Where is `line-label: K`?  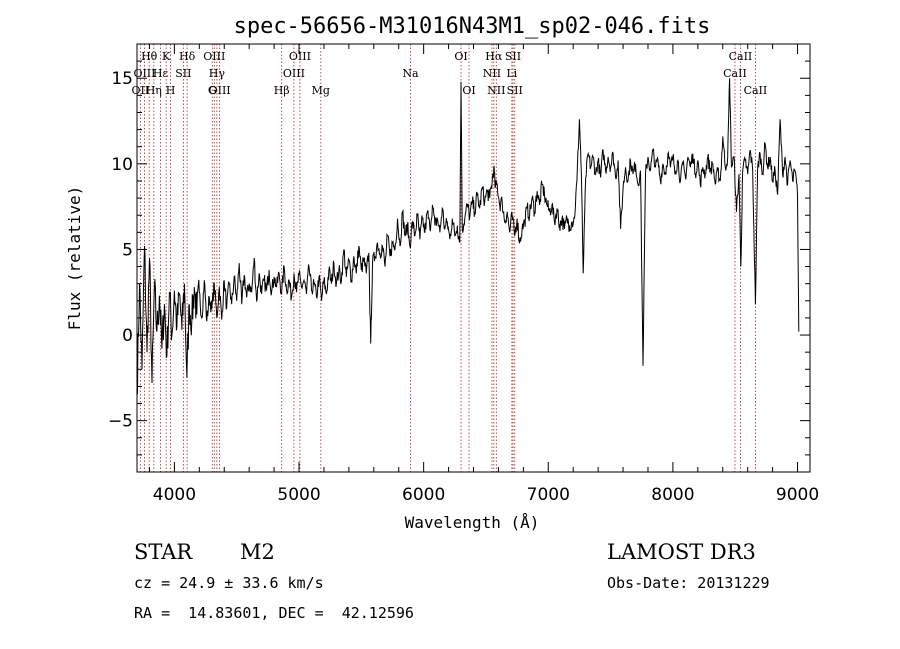 line-label: K is located at coordinates (166, 56).